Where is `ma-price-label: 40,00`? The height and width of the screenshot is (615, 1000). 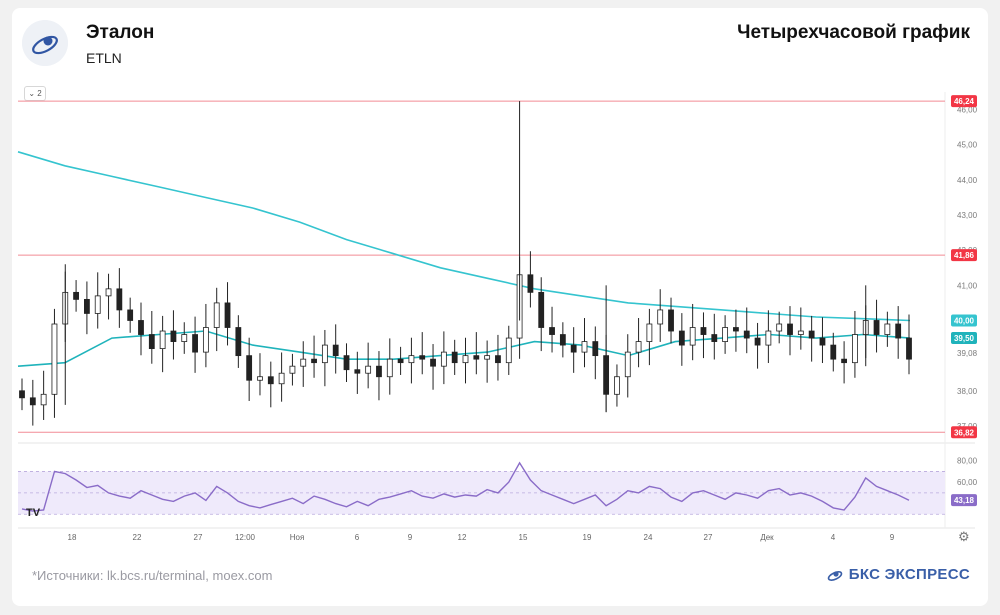 ma-price-label: 40,00 is located at coordinates (964, 320).